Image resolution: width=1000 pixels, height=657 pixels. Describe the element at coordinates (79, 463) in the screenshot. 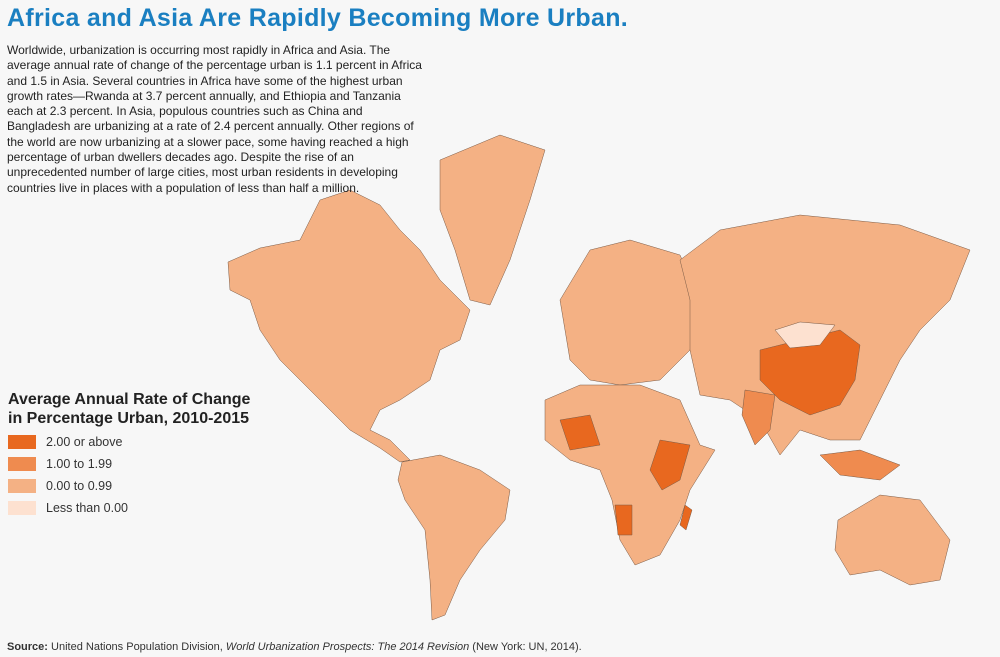

I see `legend-label: 1.00 to 1.99` at that location.